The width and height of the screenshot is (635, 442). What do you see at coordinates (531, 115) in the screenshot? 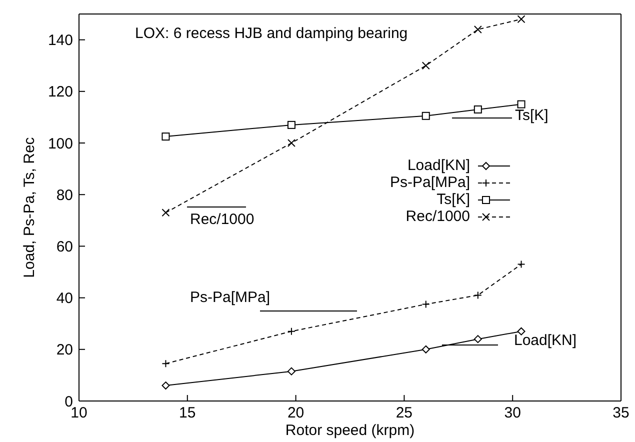
I see `annotation: Ts[K]` at bounding box center [531, 115].